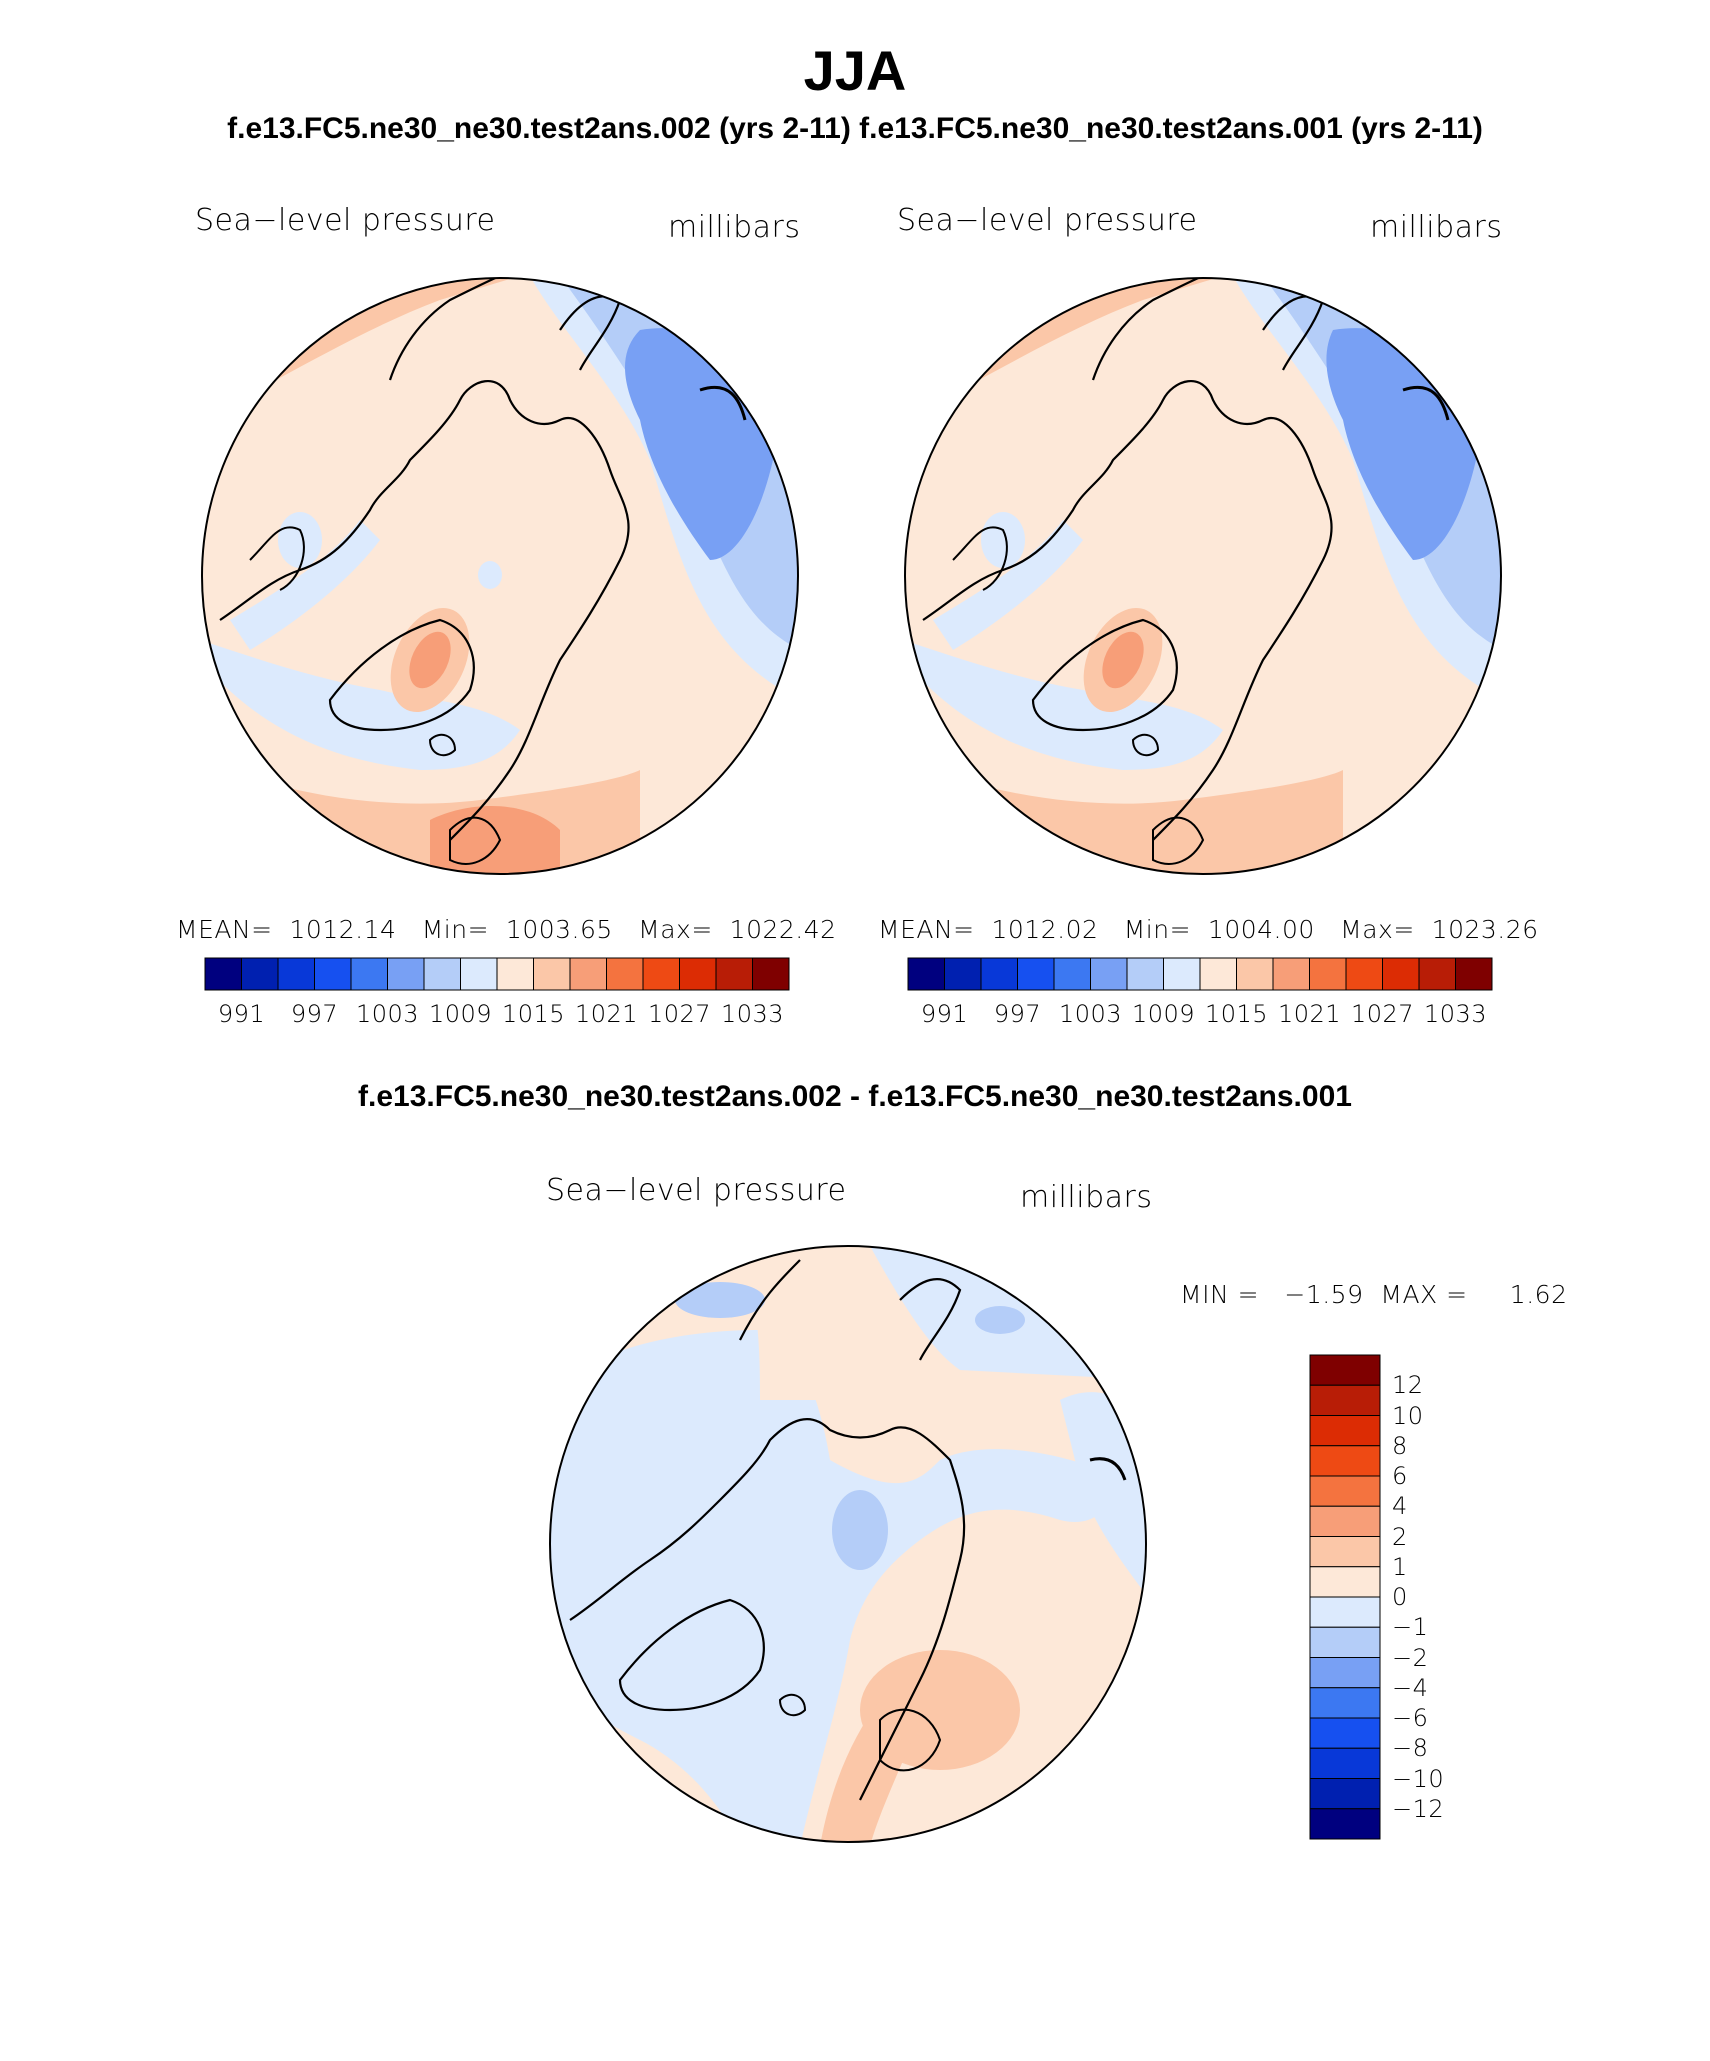  I want to click on panel2-colorbar-labels: 991 997 1003 1009 1015 1021 1027 1033, so click(1200, 1015).